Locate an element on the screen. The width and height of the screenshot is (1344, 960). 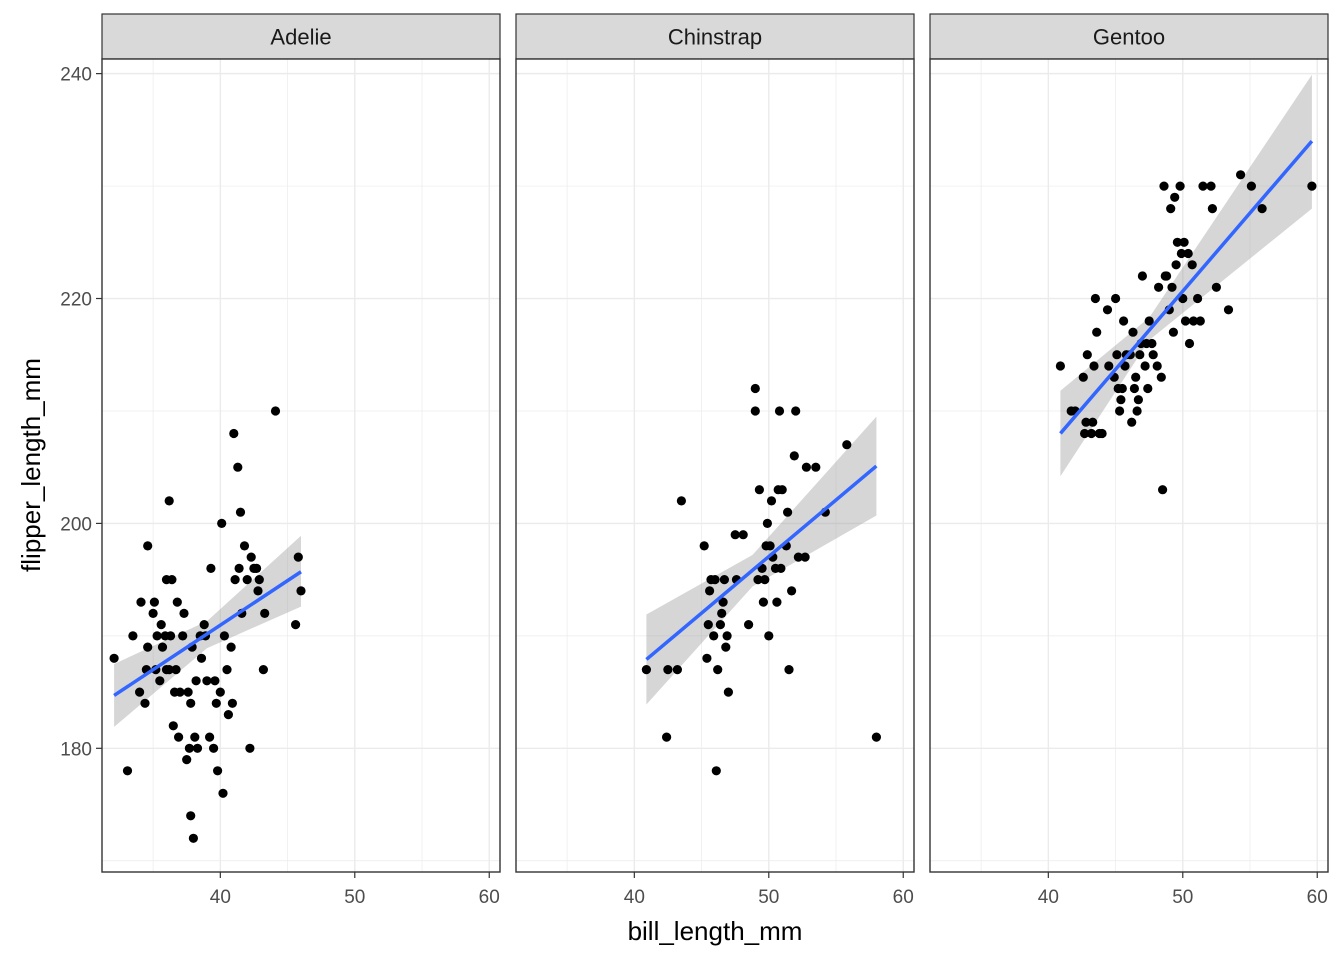
x-tick-label: 50 is located at coordinates (1182, 897).